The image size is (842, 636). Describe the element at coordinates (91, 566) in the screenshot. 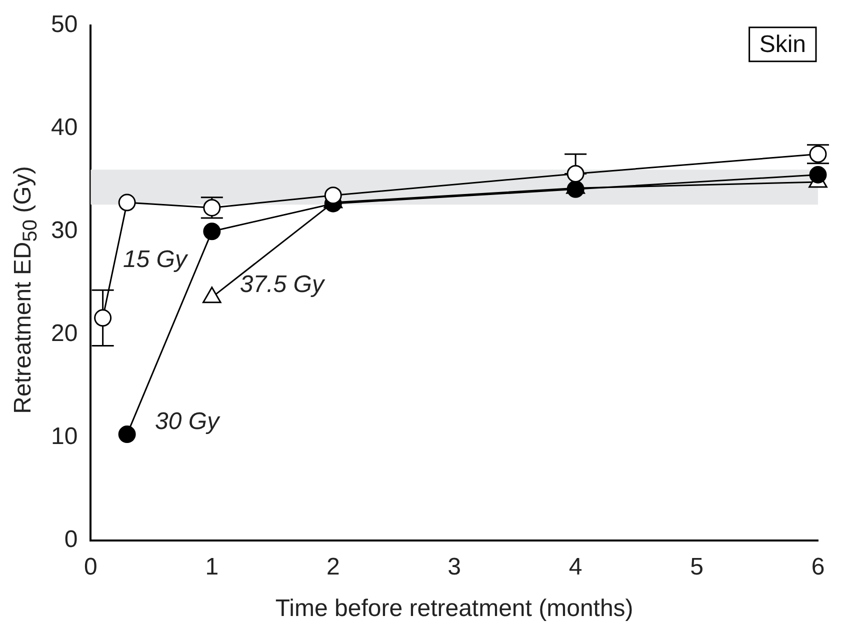

I see `x-tick-label: 0` at that location.